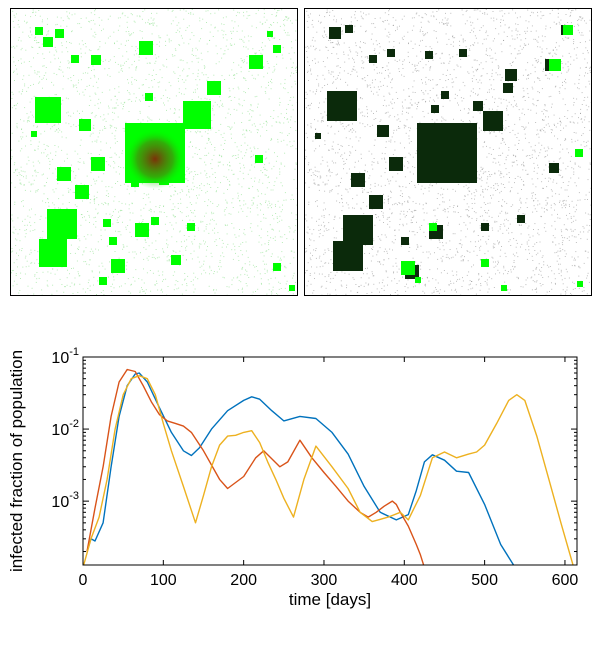 The image size is (592, 652). What do you see at coordinates (330, 599) in the screenshot?
I see `x-axis-label: time [days]` at bounding box center [330, 599].